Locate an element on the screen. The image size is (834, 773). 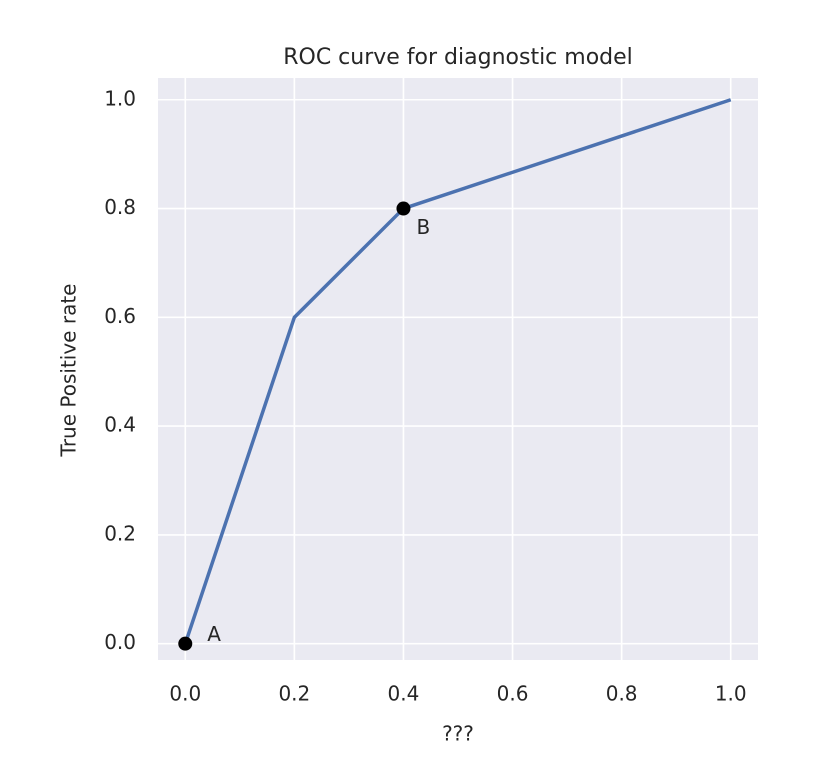
x-tick-label: 0.2 is located at coordinates (294, 694).